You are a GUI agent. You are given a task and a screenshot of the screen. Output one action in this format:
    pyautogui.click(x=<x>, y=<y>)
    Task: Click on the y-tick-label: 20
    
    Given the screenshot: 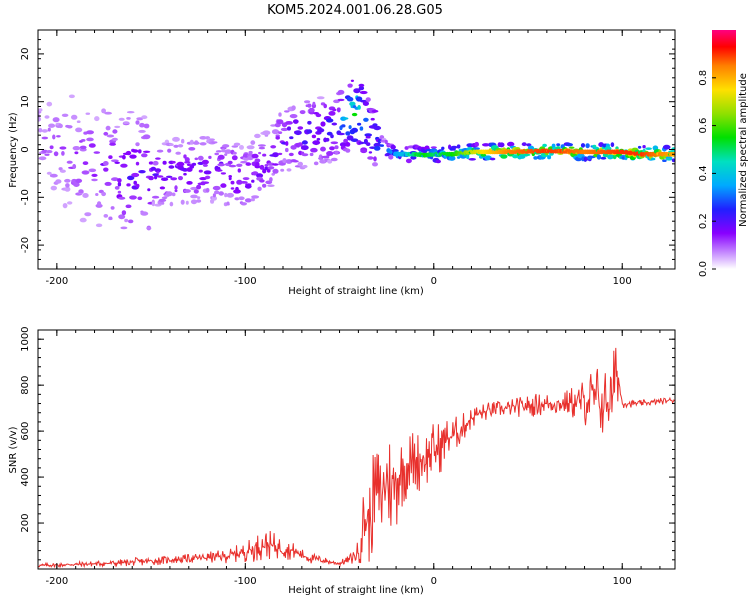 What is the action you would take?
    pyautogui.click(x=25, y=54)
    